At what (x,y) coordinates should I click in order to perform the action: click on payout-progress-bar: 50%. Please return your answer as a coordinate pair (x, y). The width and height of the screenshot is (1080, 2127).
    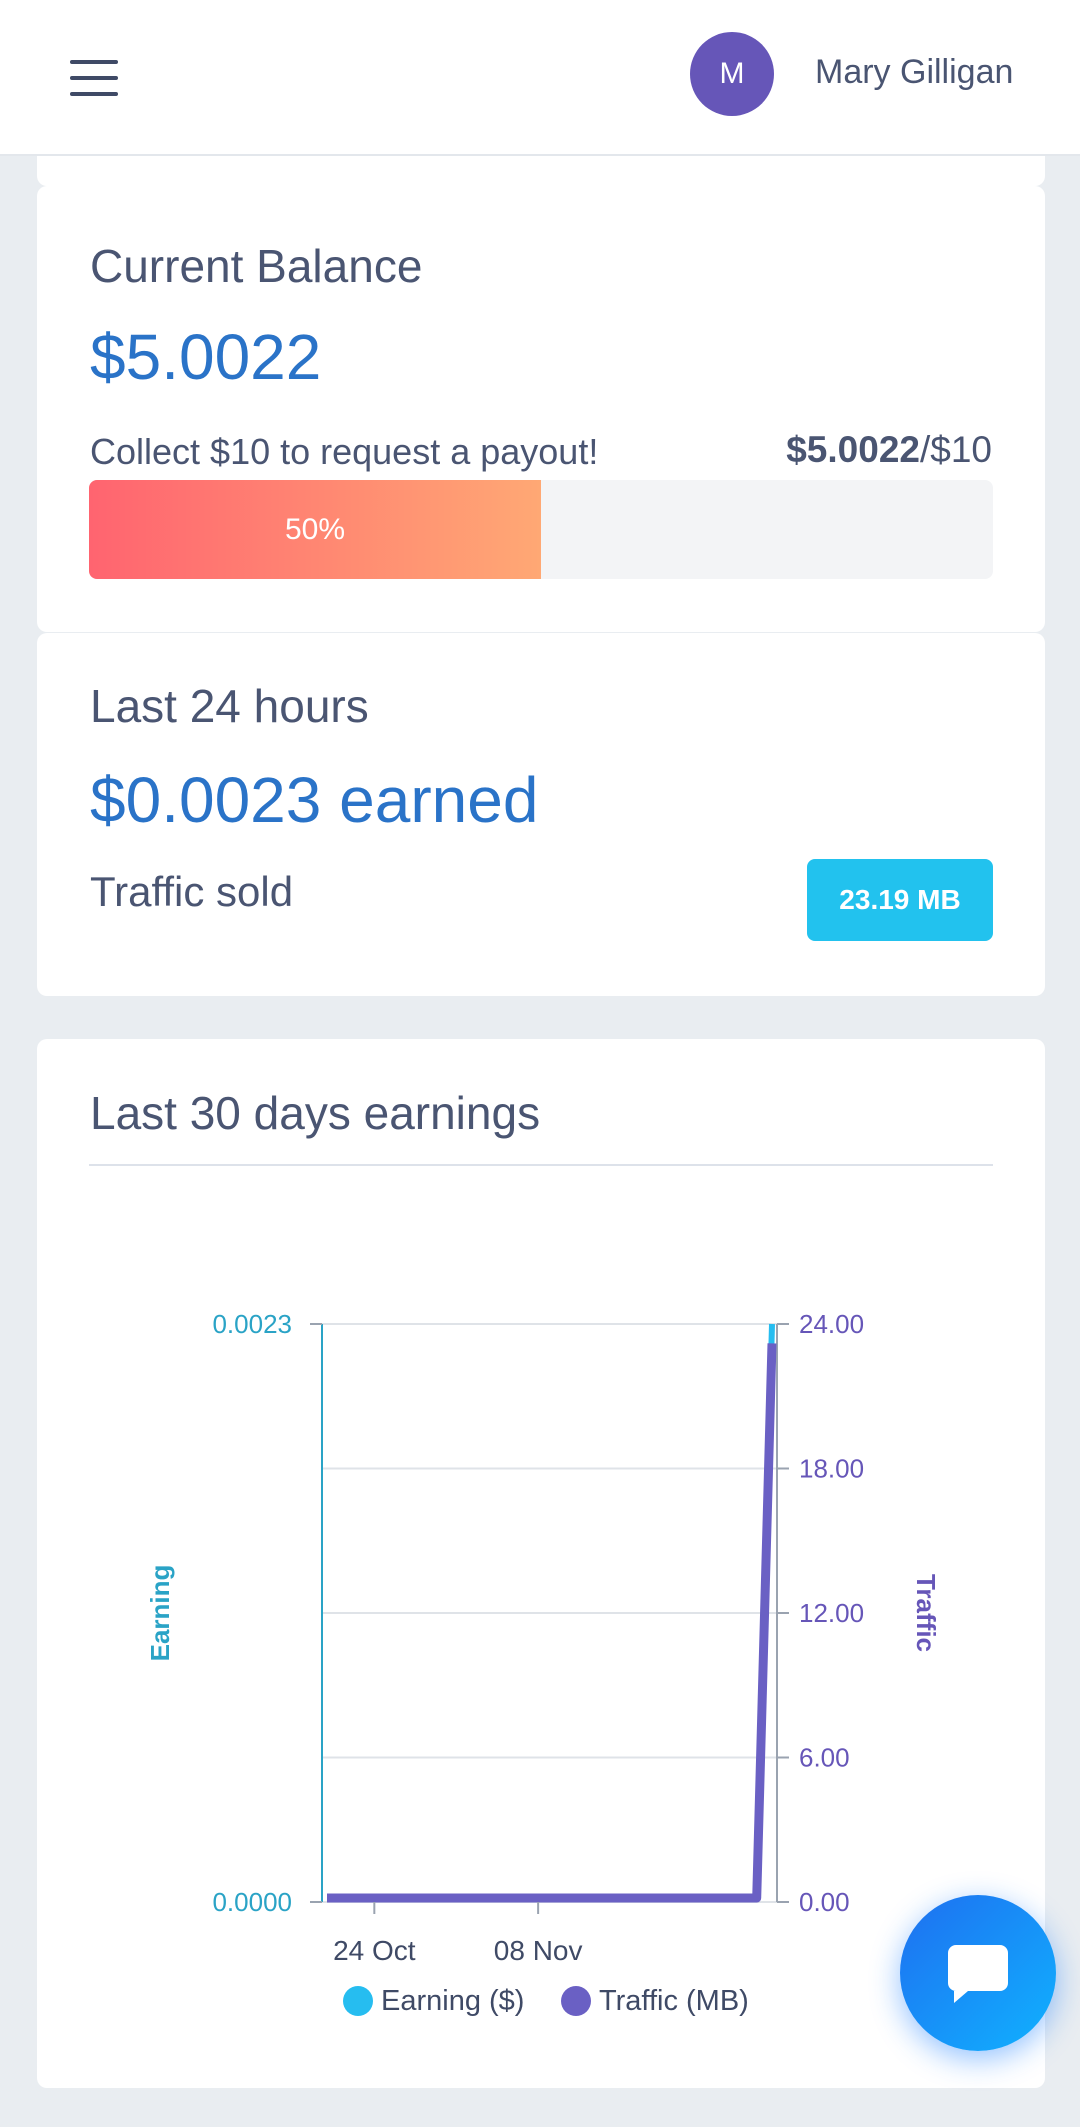
    Looking at the image, I should click on (541, 529).